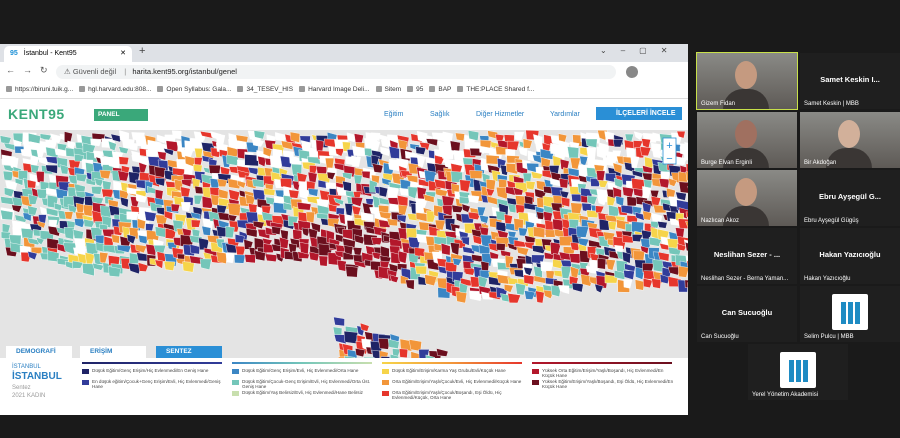  I want to click on participant-name: Burge Elvan Erginli, so click(727, 163).